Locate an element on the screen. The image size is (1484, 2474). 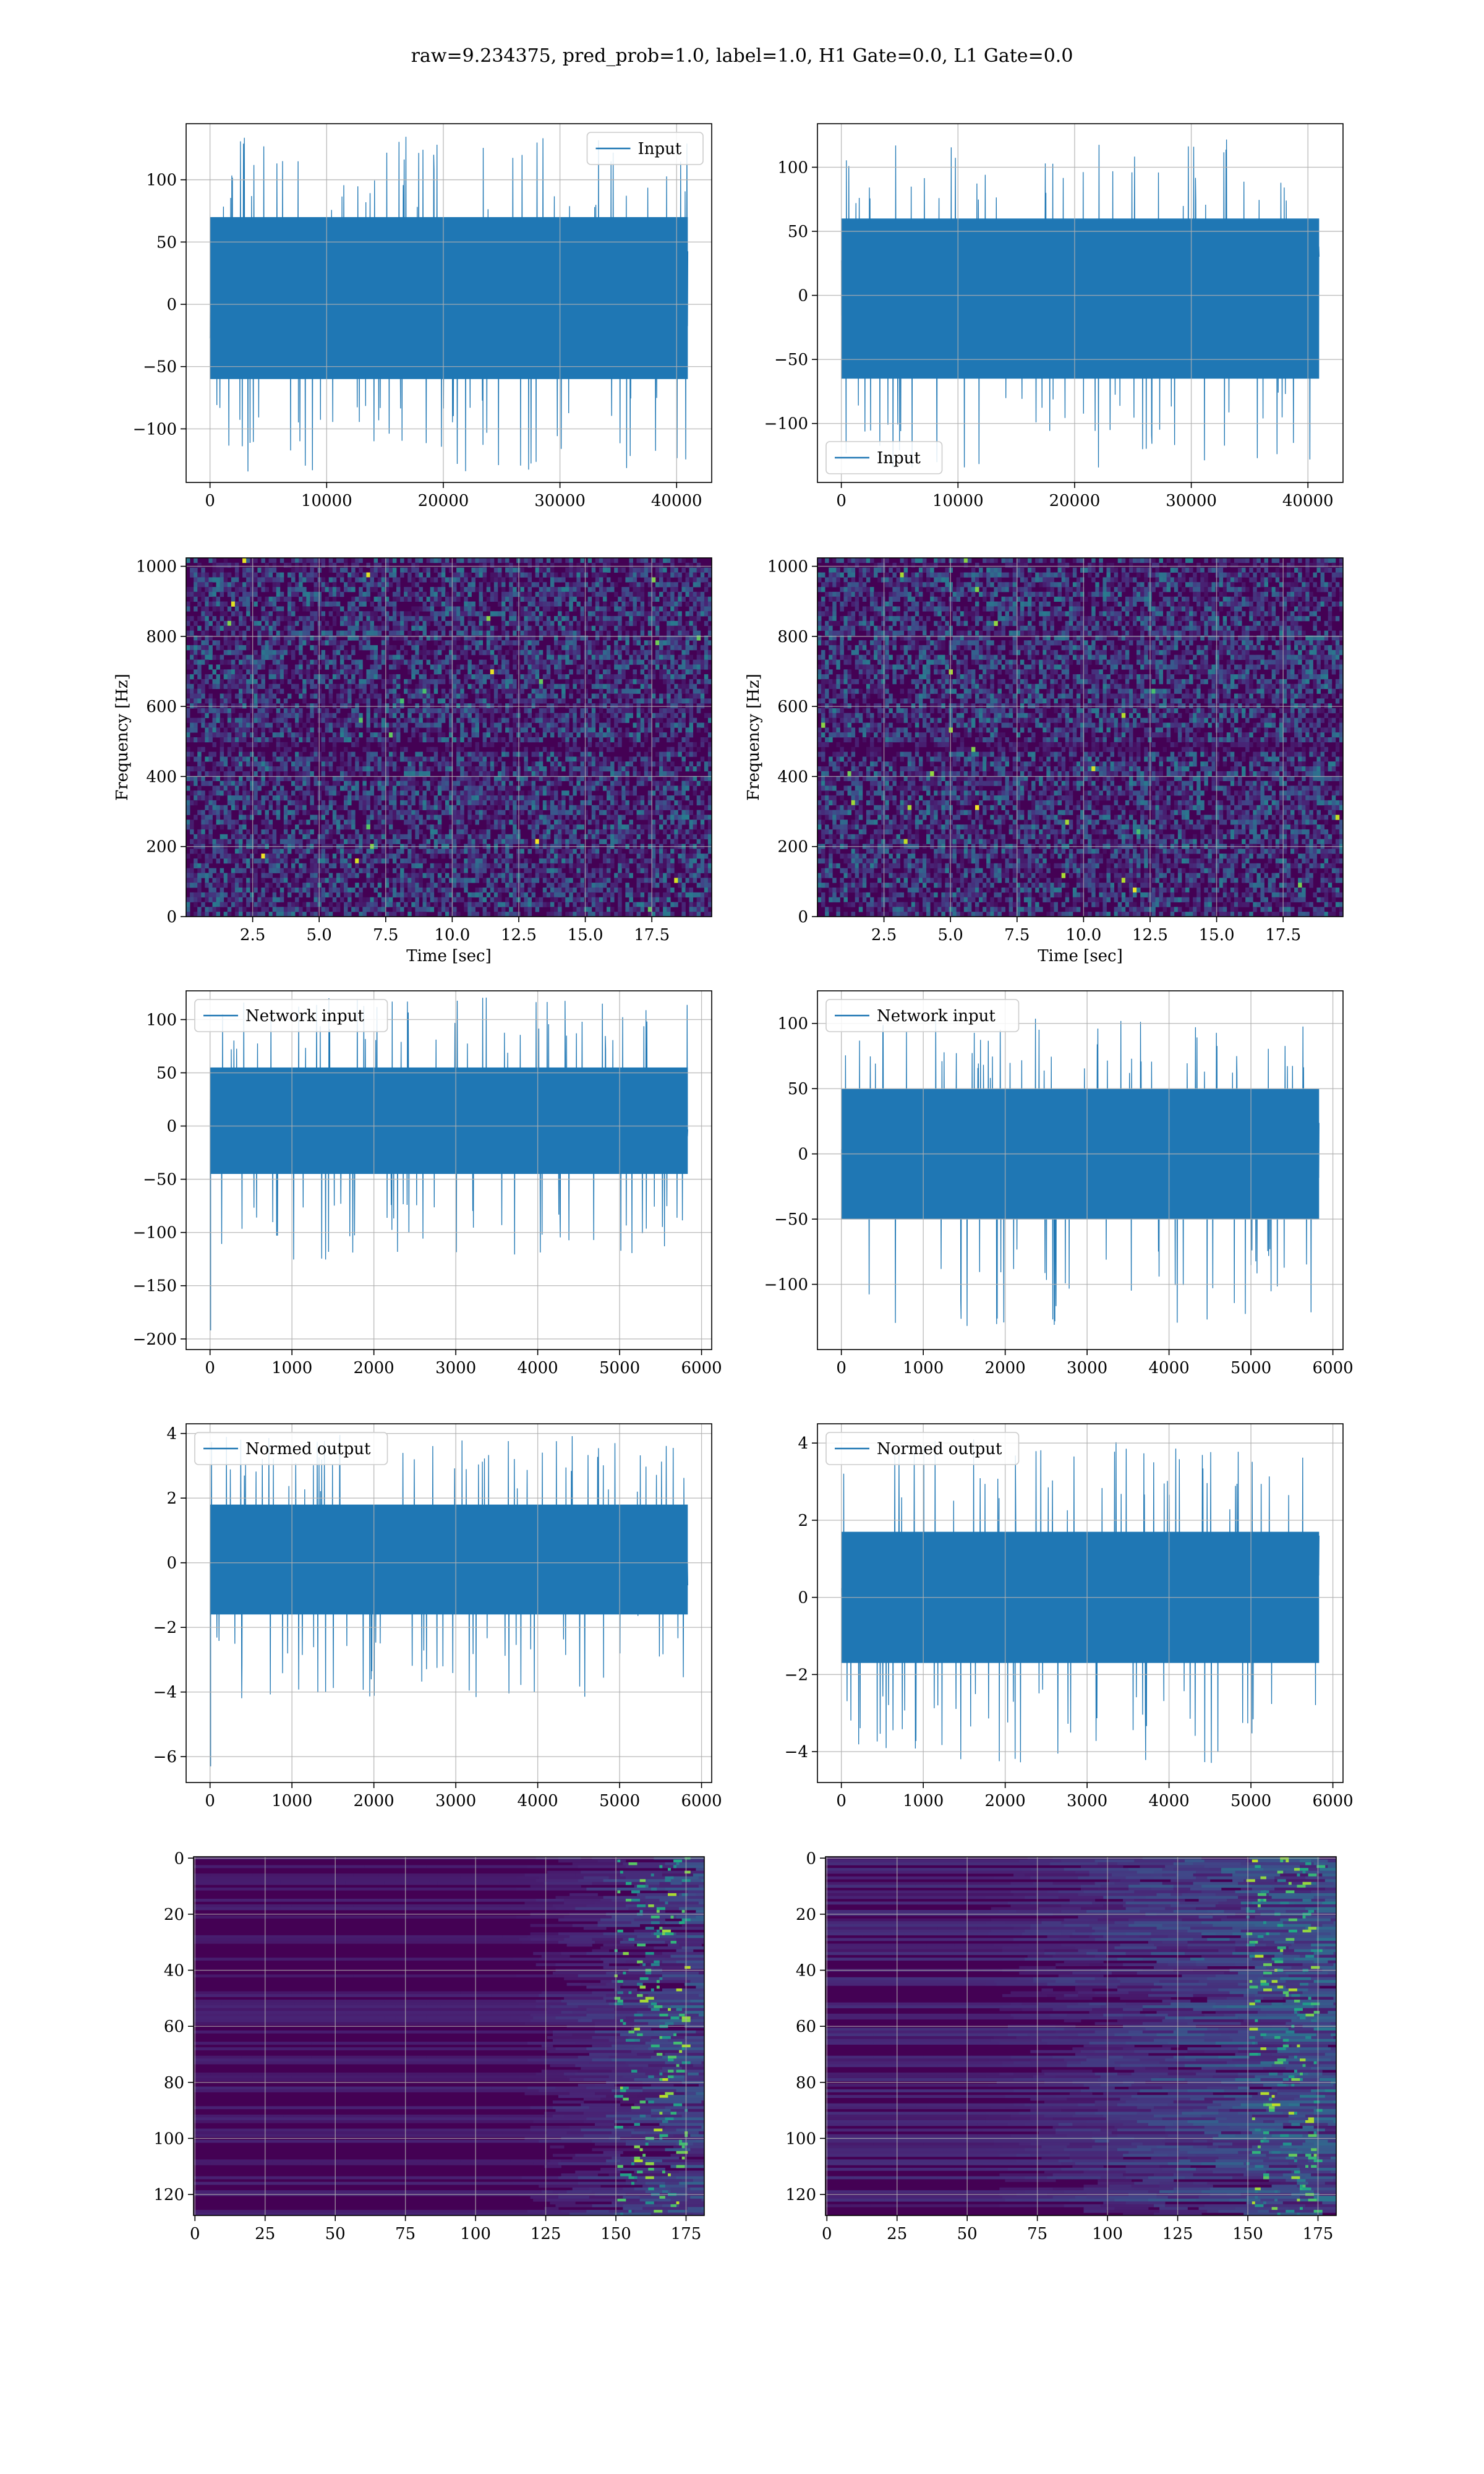
h1-input-ytick-label-4: 100 is located at coordinates (161, 180).